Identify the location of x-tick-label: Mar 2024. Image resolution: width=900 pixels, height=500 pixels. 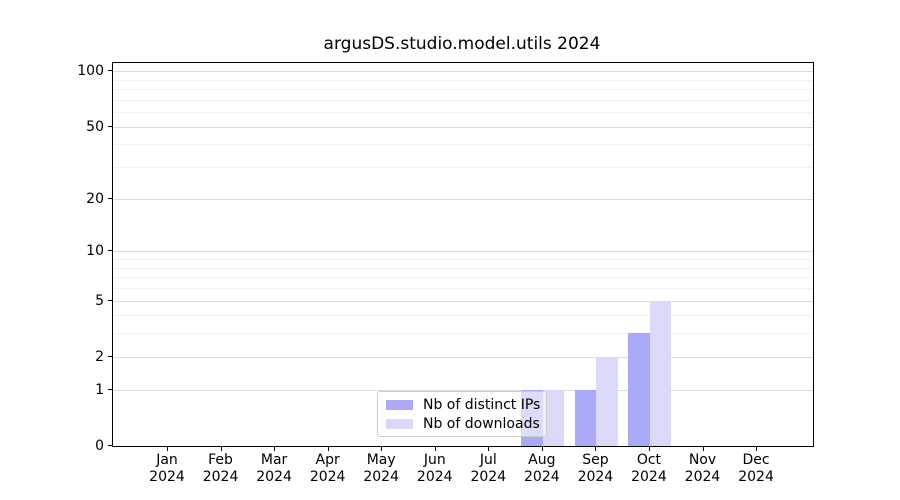
(274, 469).